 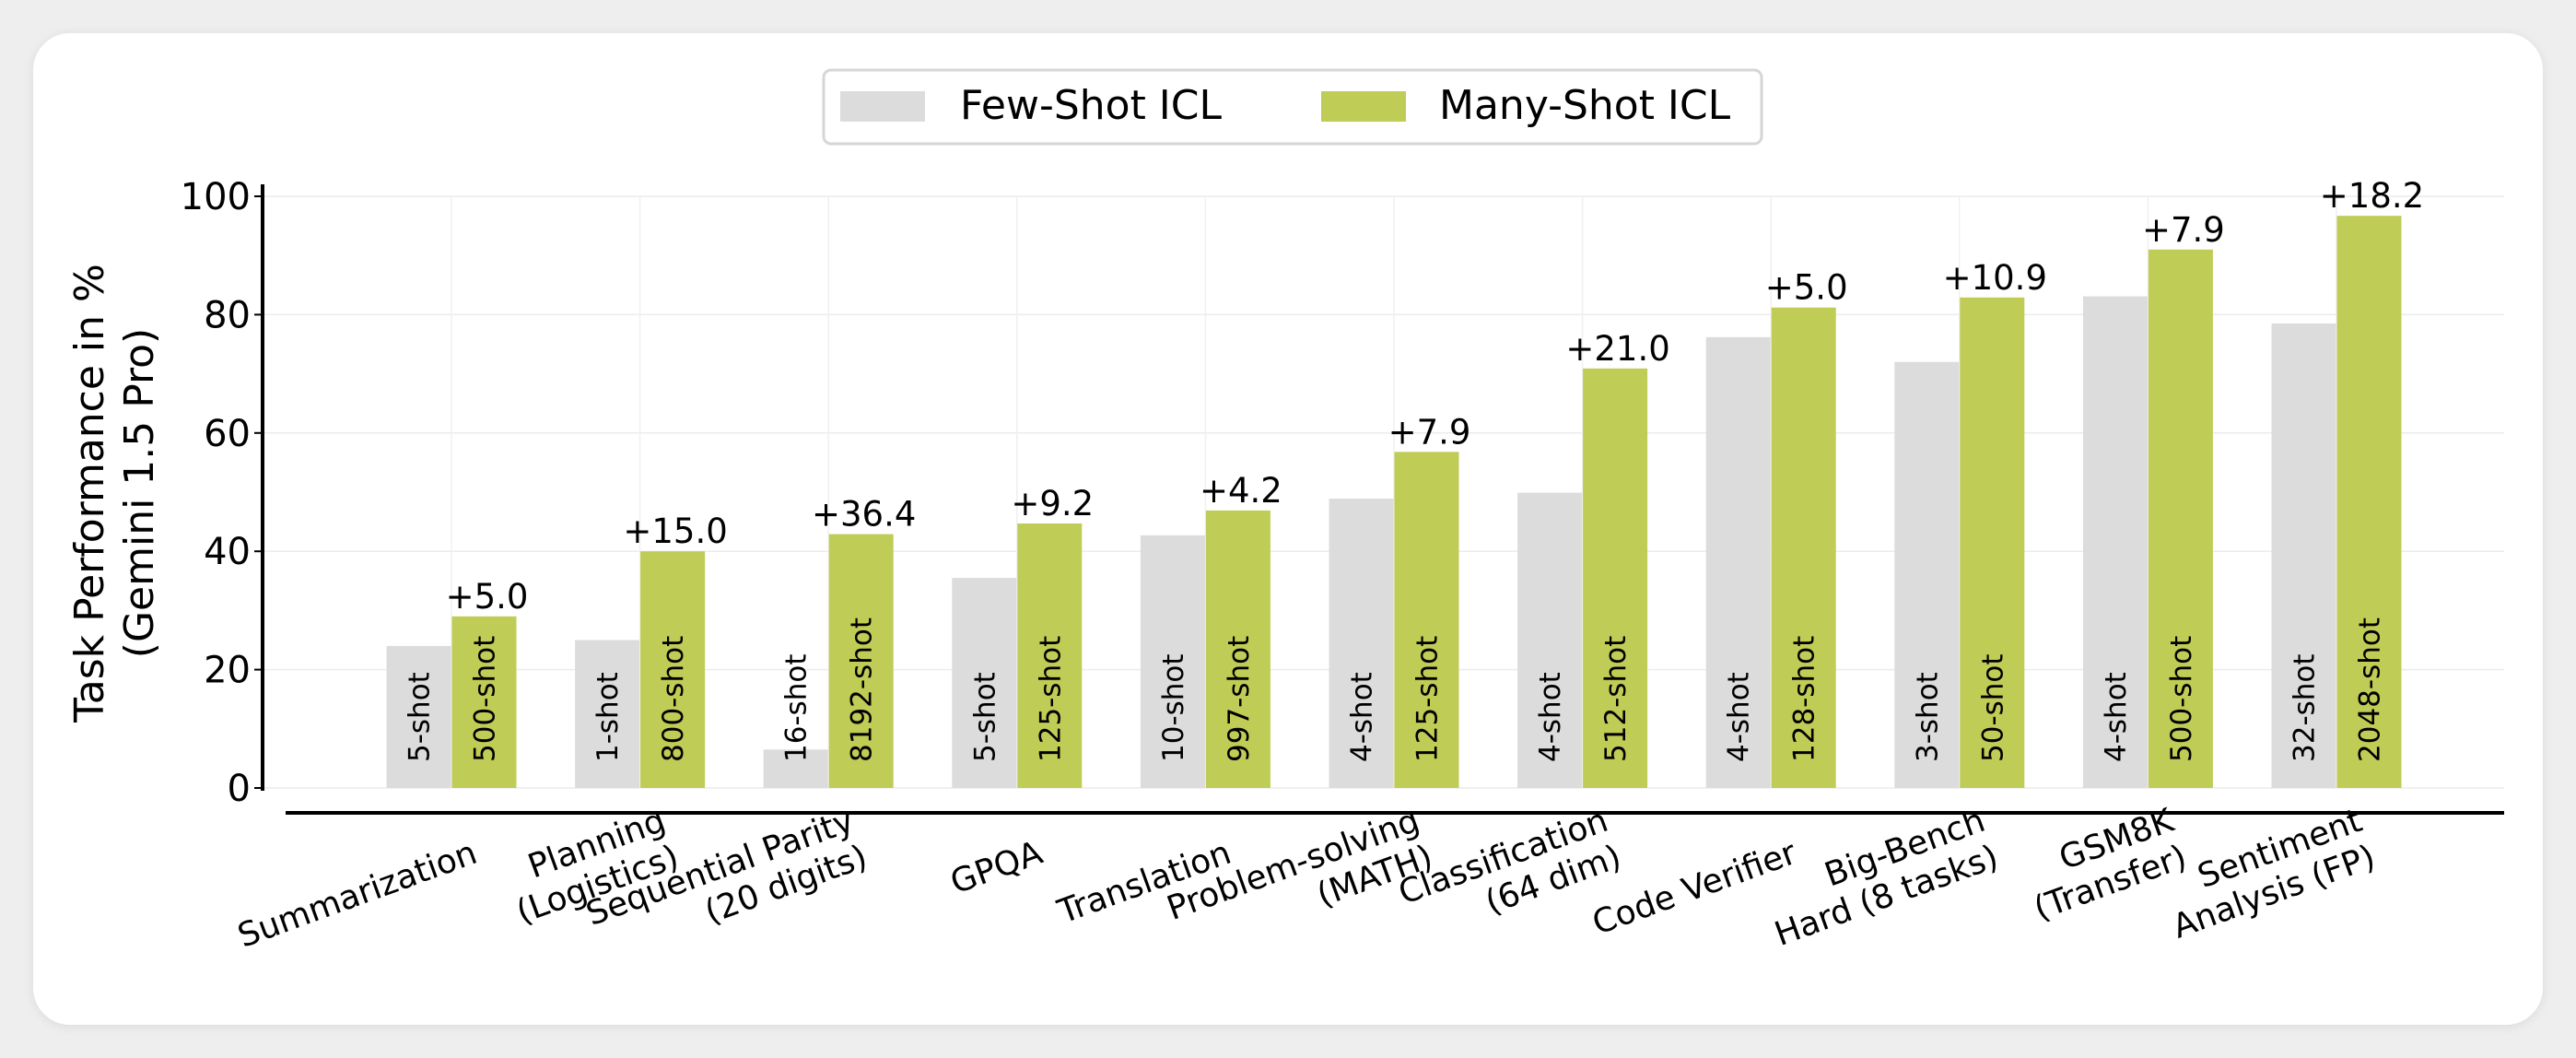 I want to click on y-tick-label: 40, so click(x=227, y=552).